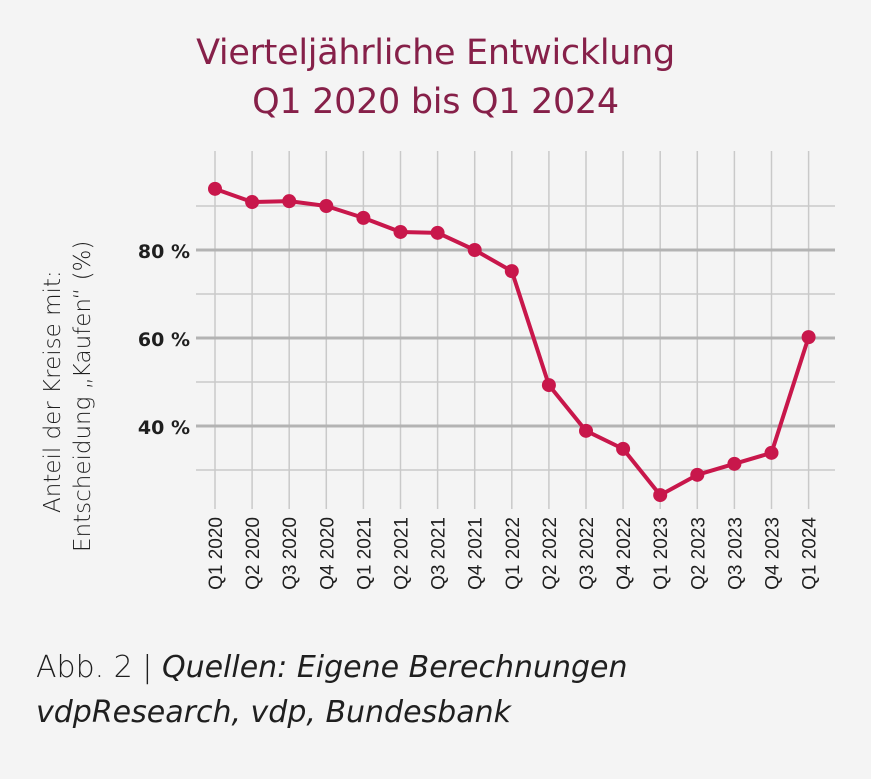 The width and height of the screenshot is (871, 779). What do you see at coordinates (402, 553) in the screenshot?
I see `x-tick-label: Q2 2021` at bounding box center [402, 553].